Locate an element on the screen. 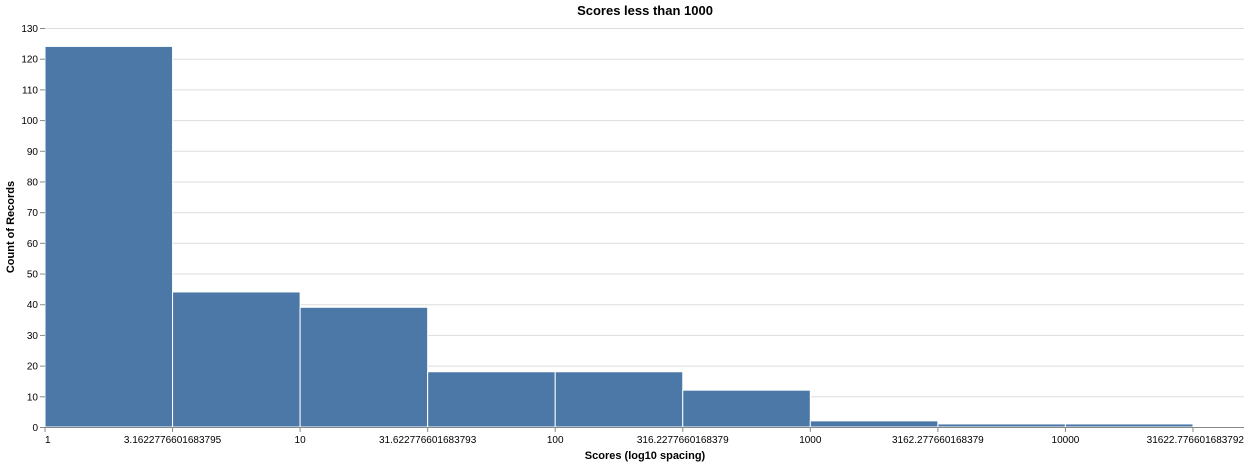  x-tick-label: 31.622776601683793 is located at coordinates (428, 440).